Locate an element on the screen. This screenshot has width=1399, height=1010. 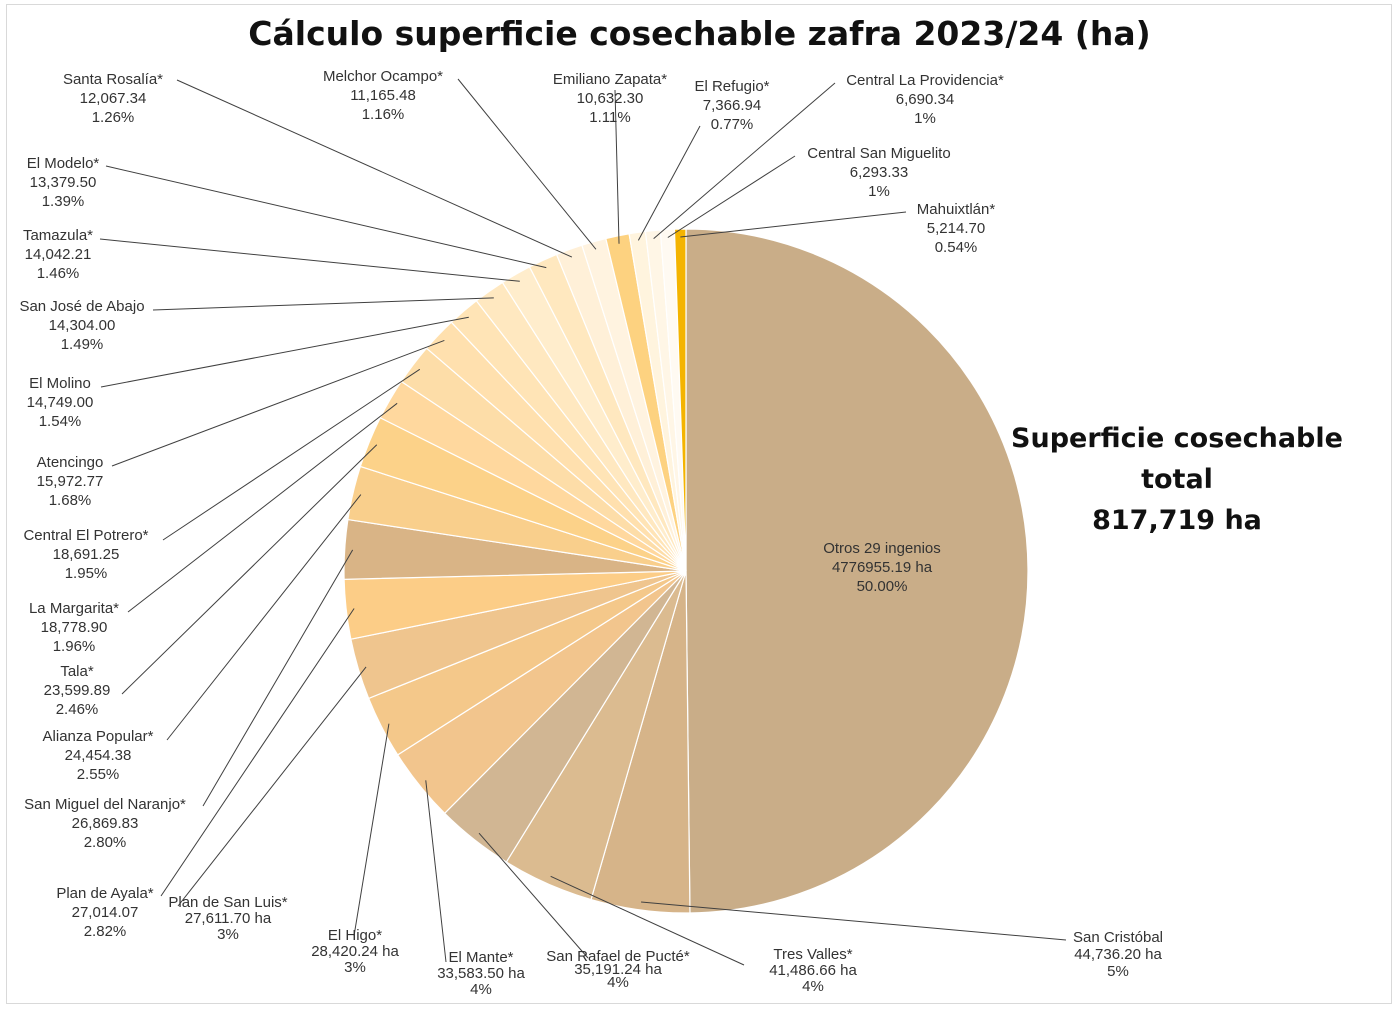
leader-line-san-rafael-de-pucte is located at coordinates (533, 895).